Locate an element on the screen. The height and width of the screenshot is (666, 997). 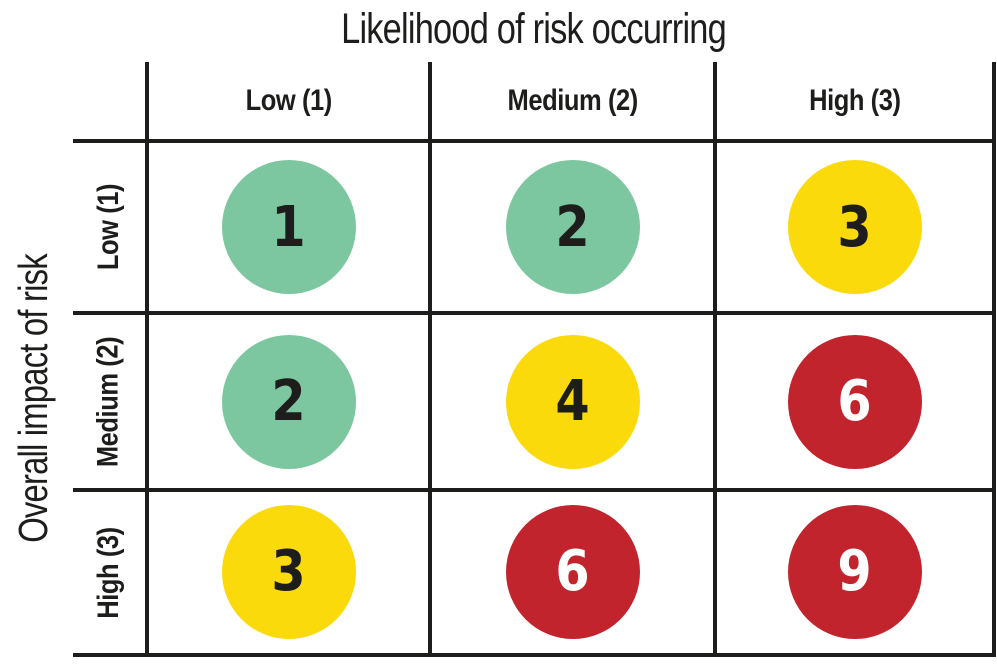
risk-score-circle-2: 2 is located at coordinates (572, 227).